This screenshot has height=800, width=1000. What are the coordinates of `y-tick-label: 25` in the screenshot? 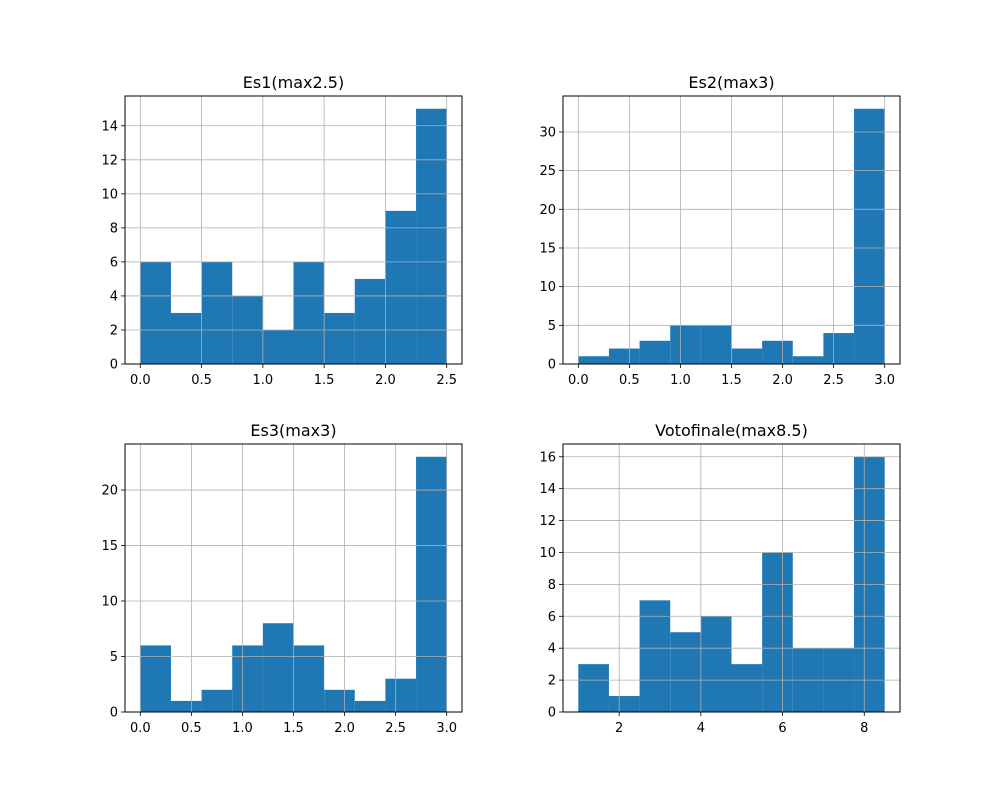 It's located at (547, 171).